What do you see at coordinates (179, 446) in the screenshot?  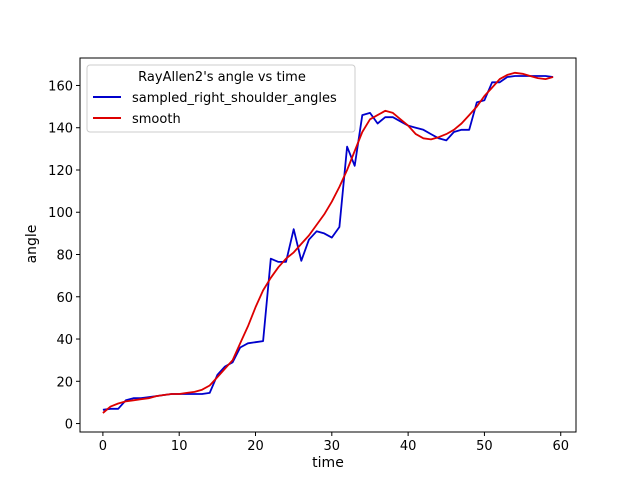 I see `x-tick-label: 10` at bounding box center [179, 446].